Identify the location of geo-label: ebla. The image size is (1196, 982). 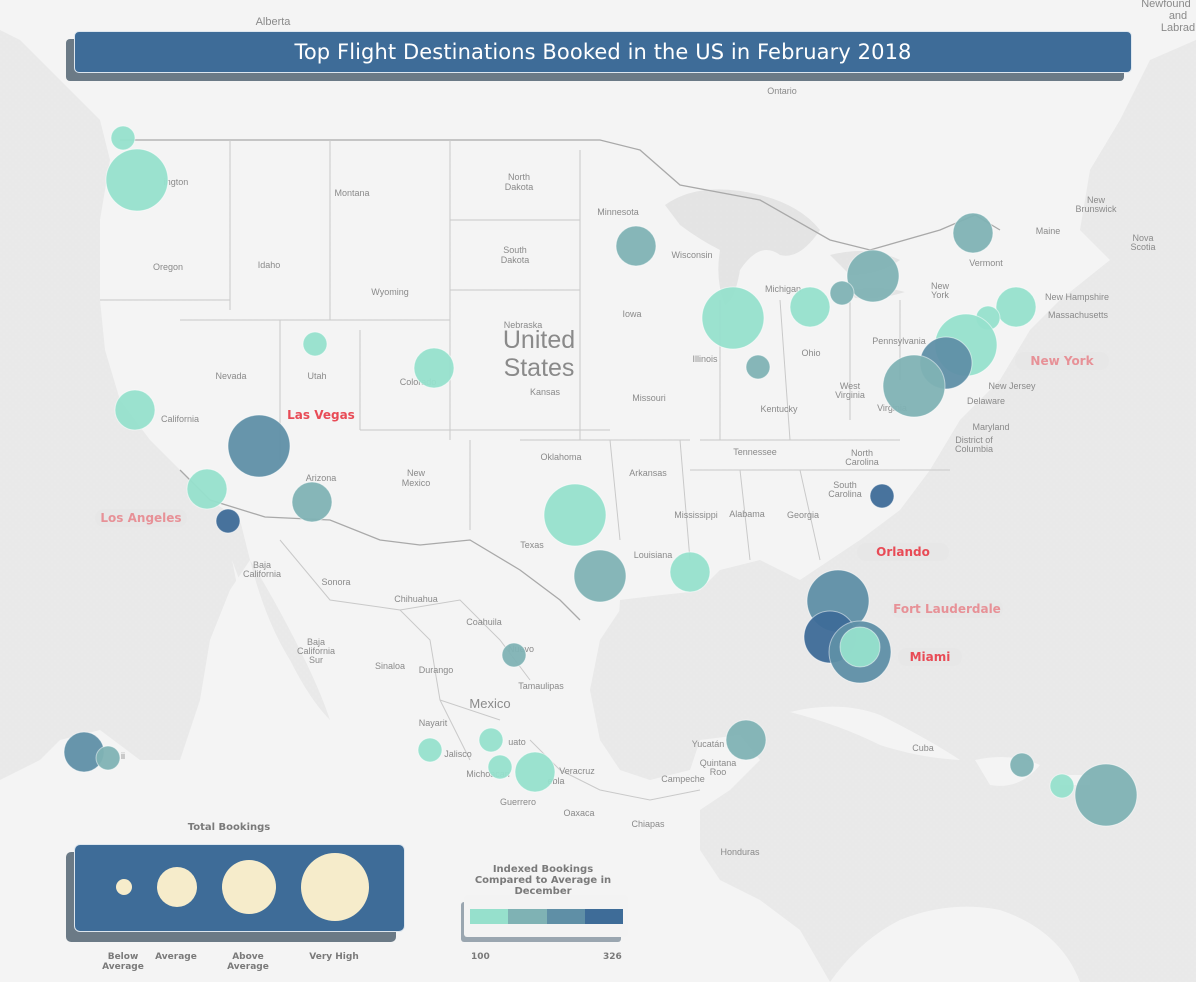
(555, 781).